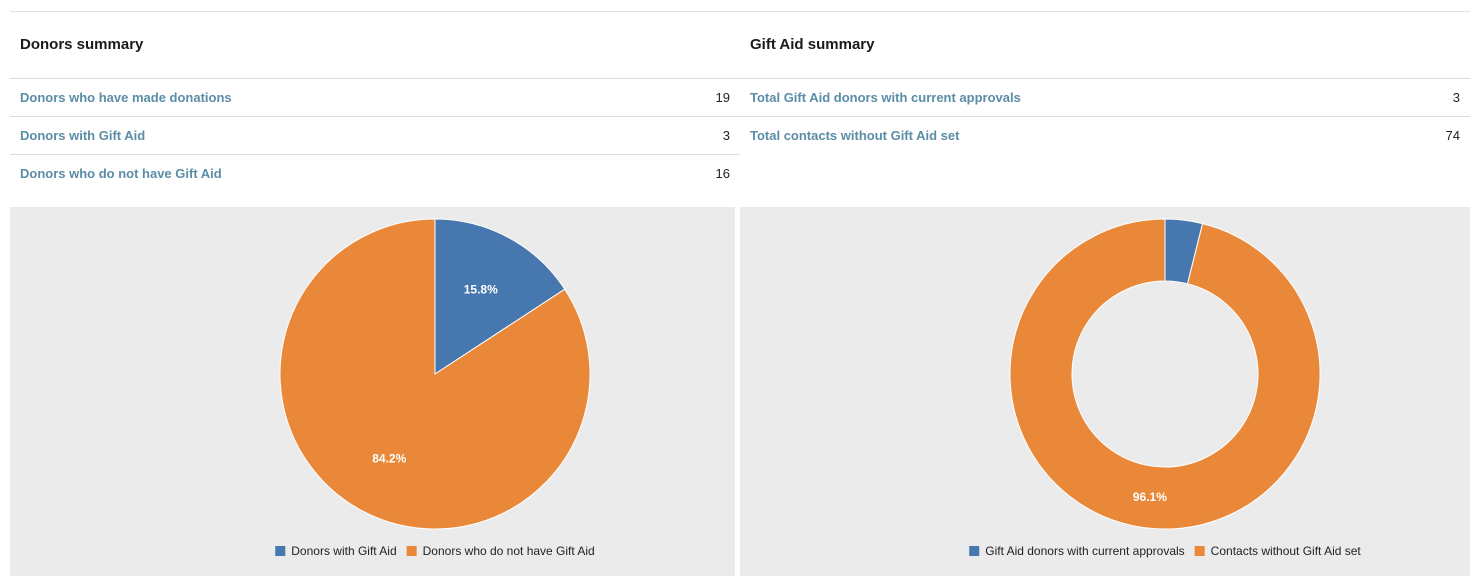 The width and height of the screenshot is (1480, 576). What do you see at coordinates (1456, 97) in the screenshot?
I see `giftaid-current-approvals-value: 3` at bounding box center [1456, 97].